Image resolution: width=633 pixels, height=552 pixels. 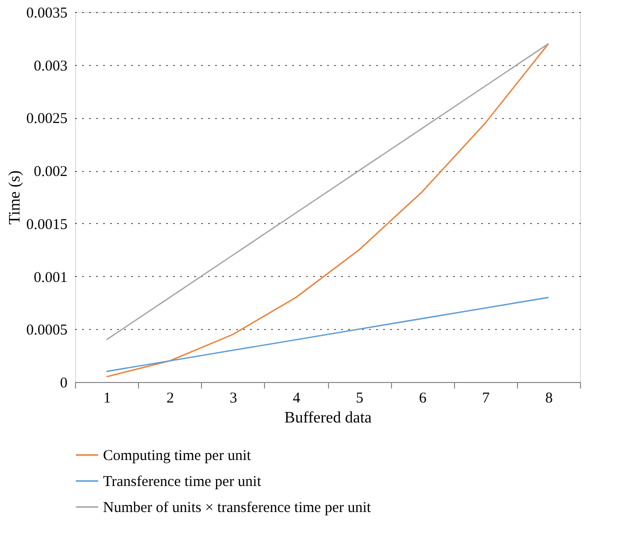 What do you see at coordinates (47, 224) in the screenshot?
I see `y-tick-label: 0.0015` at bounding box center [47, 224].